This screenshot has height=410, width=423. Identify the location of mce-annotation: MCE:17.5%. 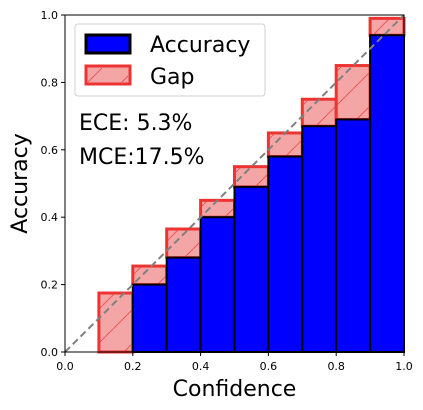
(142, 157).